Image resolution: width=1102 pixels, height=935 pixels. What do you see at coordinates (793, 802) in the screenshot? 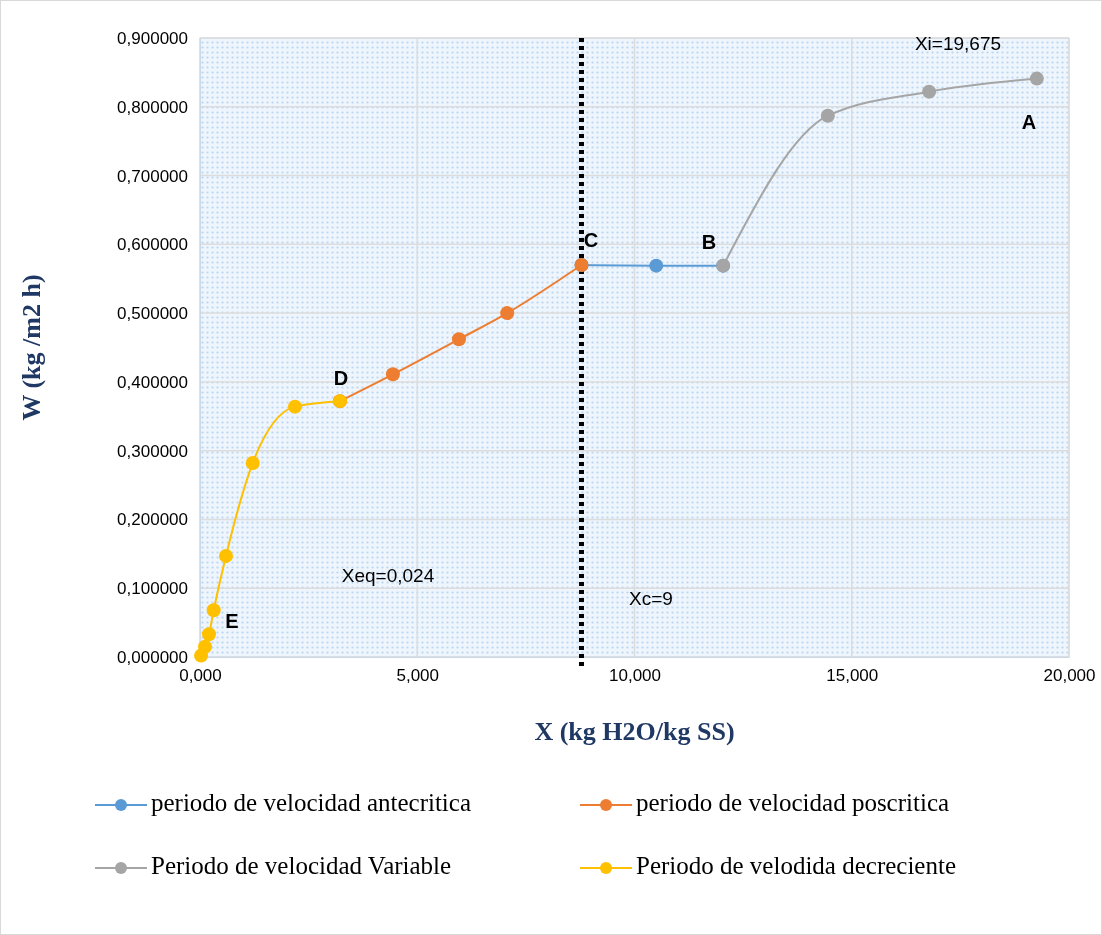
I see `legend-label: periodo de velocidad poscritica` at bounding box center [793, 802].